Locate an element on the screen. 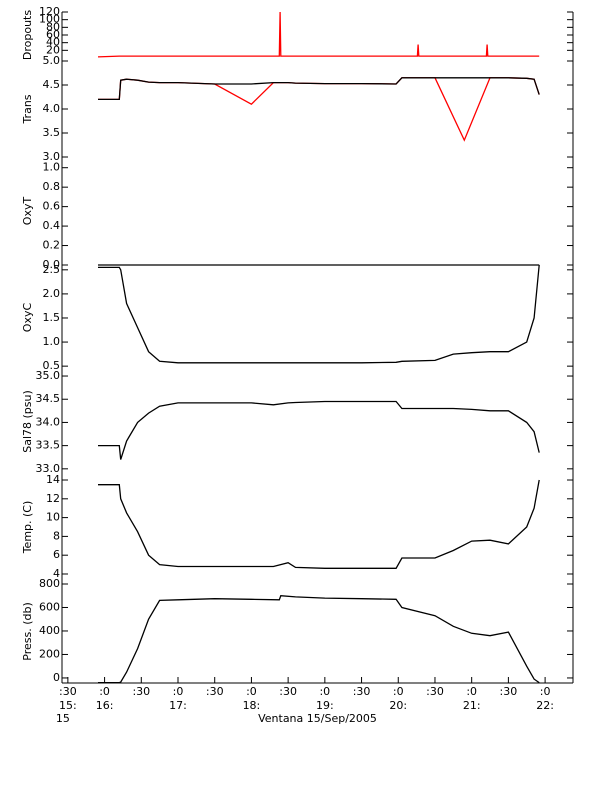  y-tick-label: 100 is located at coordinates (49, 19).